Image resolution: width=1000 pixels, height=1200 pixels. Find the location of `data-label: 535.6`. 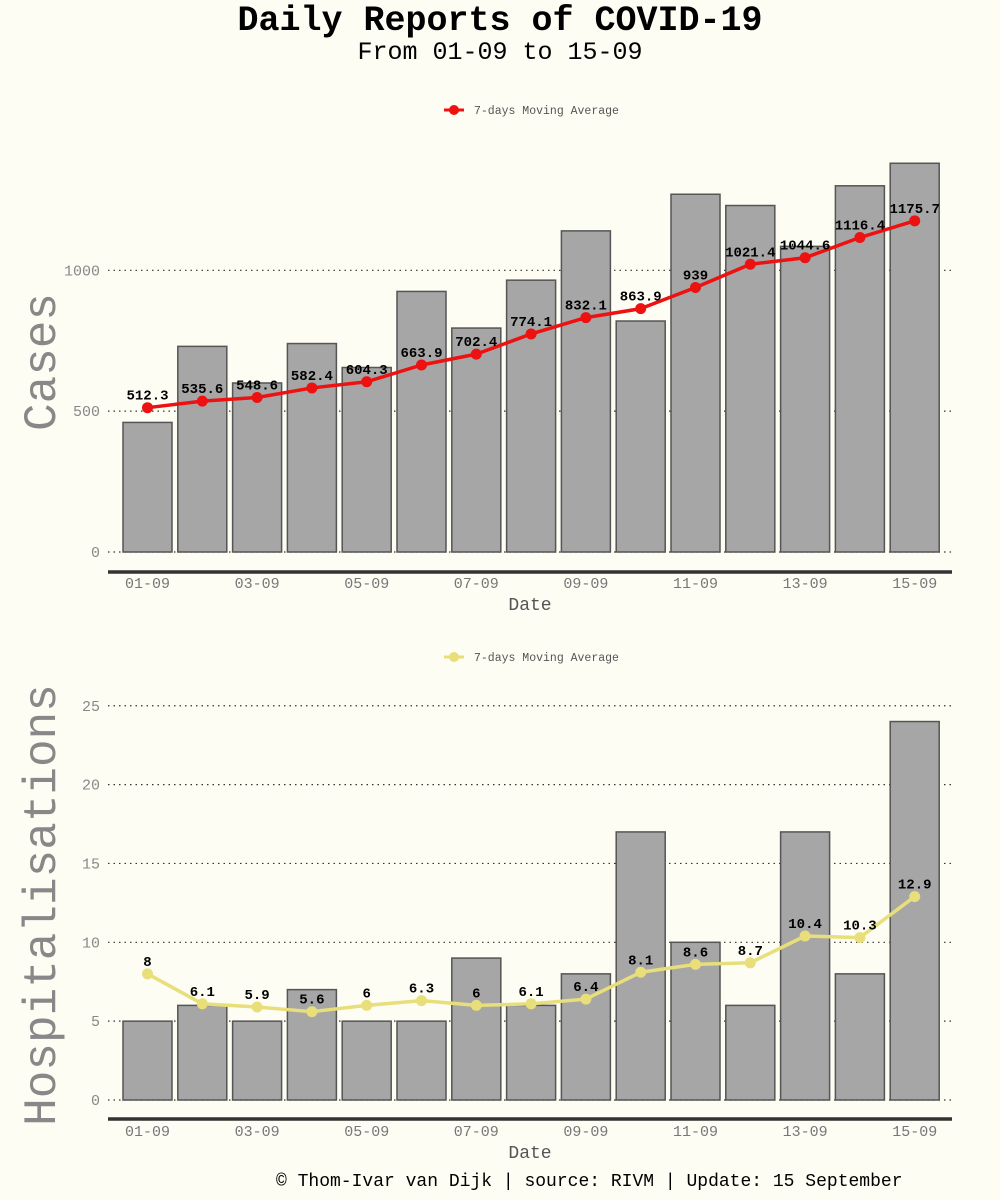

data-label: 535.6 is located at coordinates (202, 390).